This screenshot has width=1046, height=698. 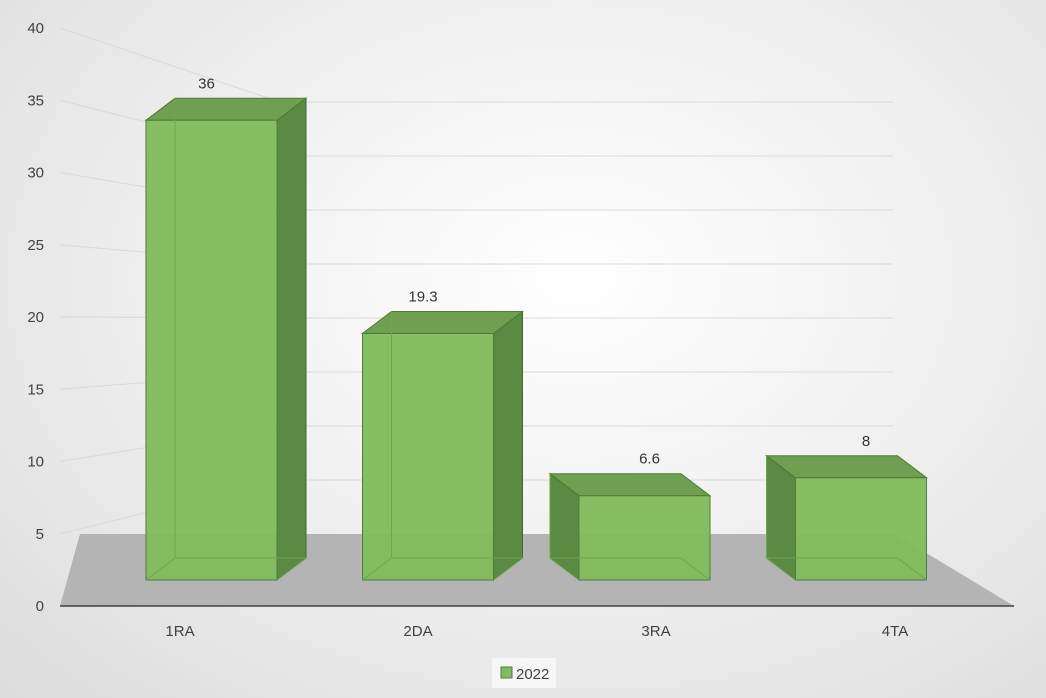 I want to click on y-tick-label: 25, so click(x=35, y=245).